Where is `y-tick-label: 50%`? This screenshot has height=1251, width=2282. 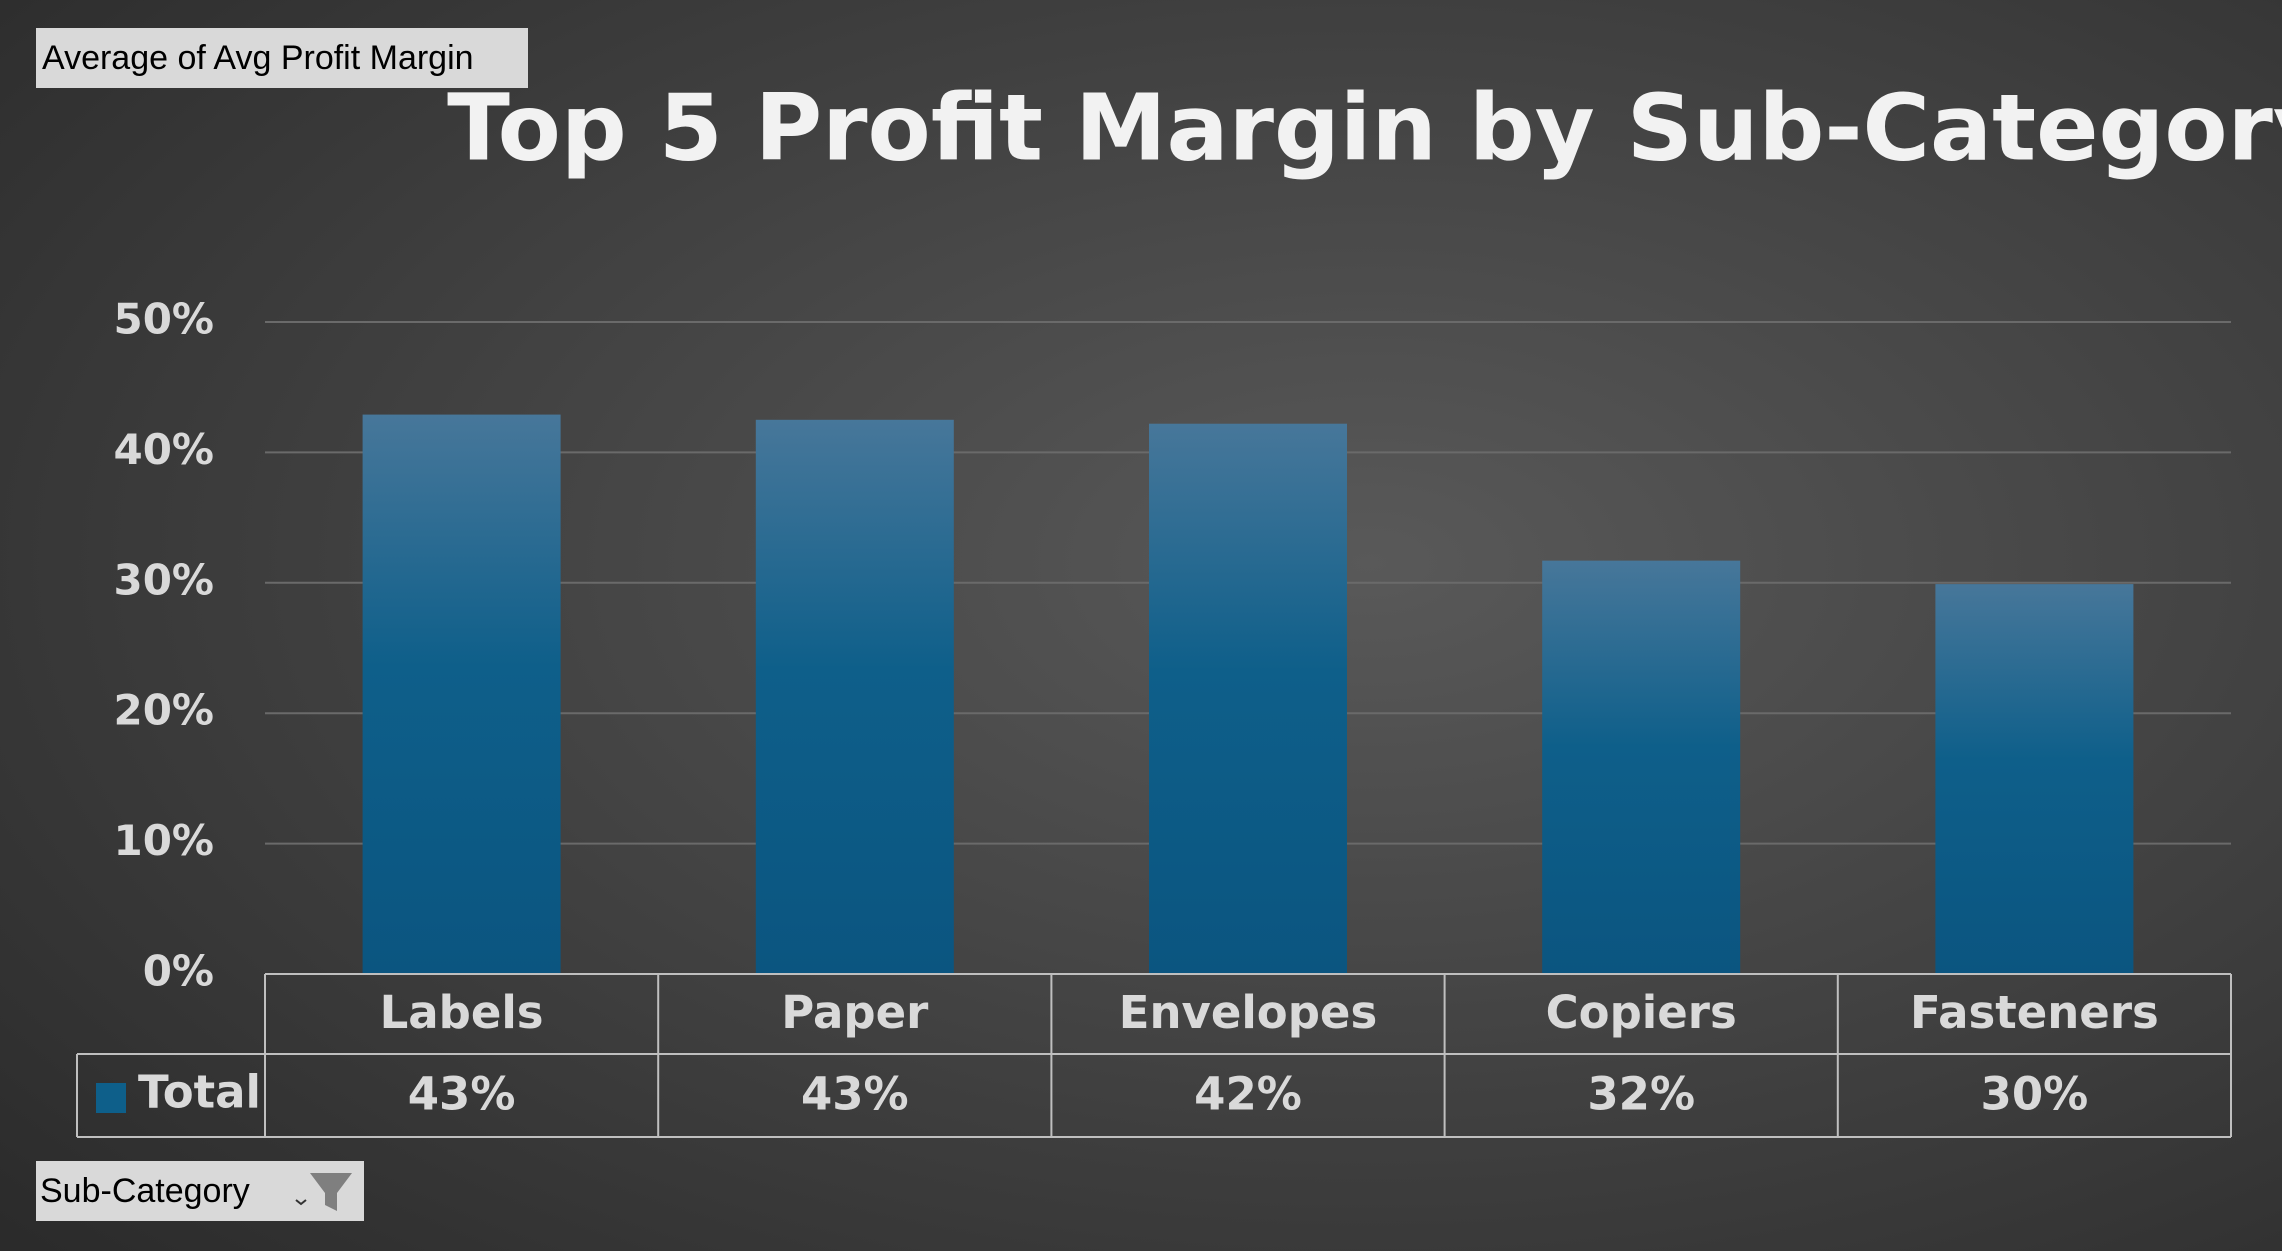
y-tick-label: 50% is located at coordinates (163, 319).